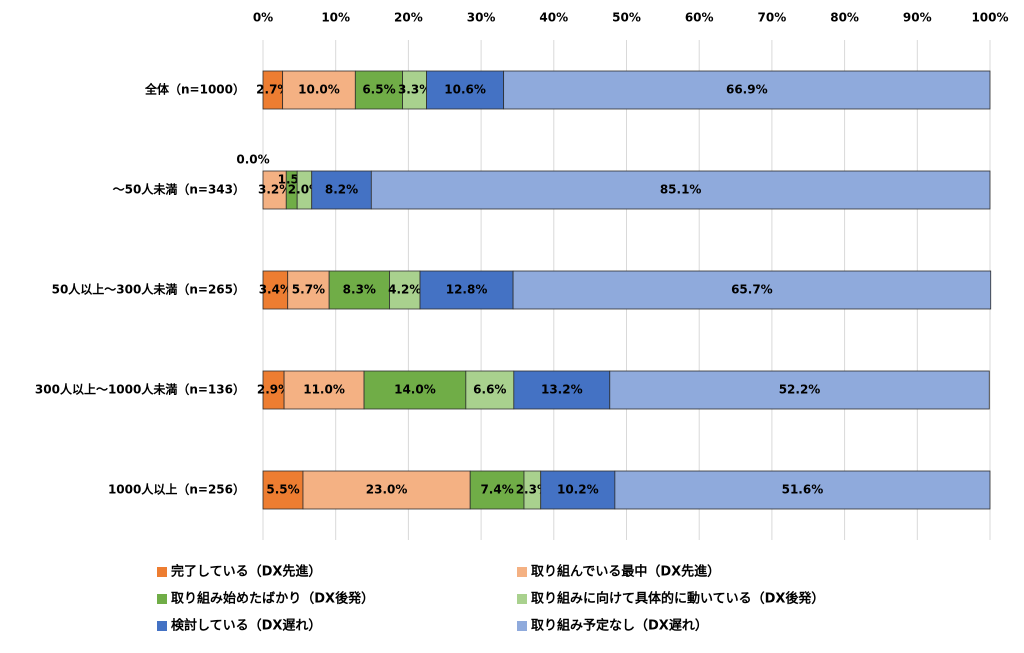 The width and height of the screenshot is (1024, 653). Describe the element at coordinates (263, 18) in the screenshot. I see `x-tick-label: 0%` at that location.